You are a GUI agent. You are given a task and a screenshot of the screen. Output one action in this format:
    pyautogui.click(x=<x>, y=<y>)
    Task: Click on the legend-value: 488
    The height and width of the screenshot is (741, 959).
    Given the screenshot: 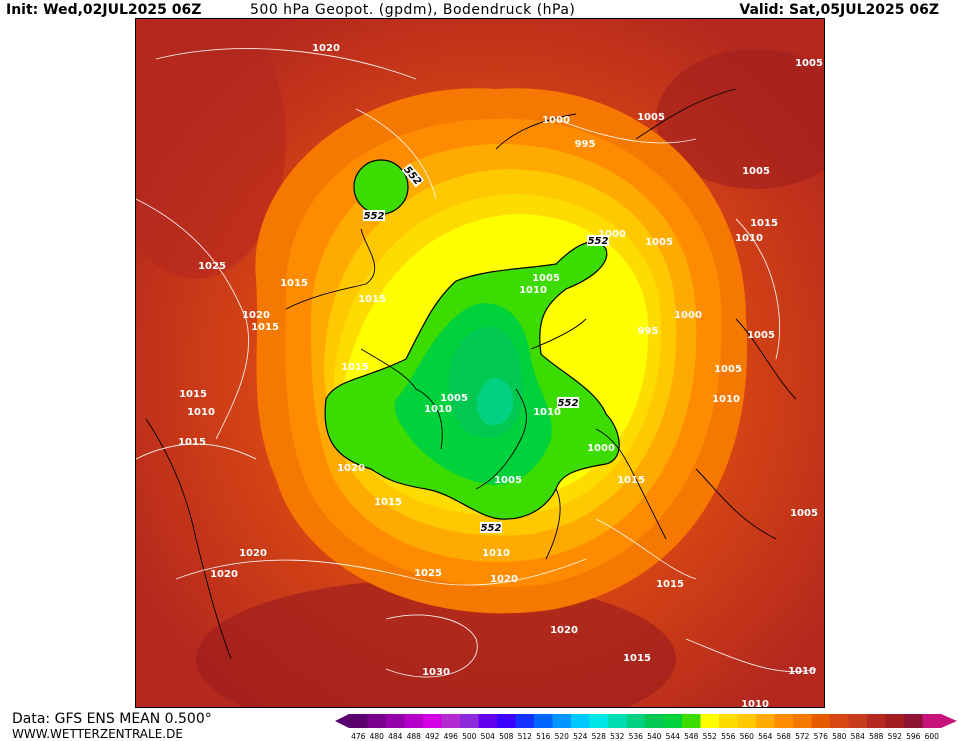 What is the action you would take?
    pyautogui.click(x=414, y=736)
    